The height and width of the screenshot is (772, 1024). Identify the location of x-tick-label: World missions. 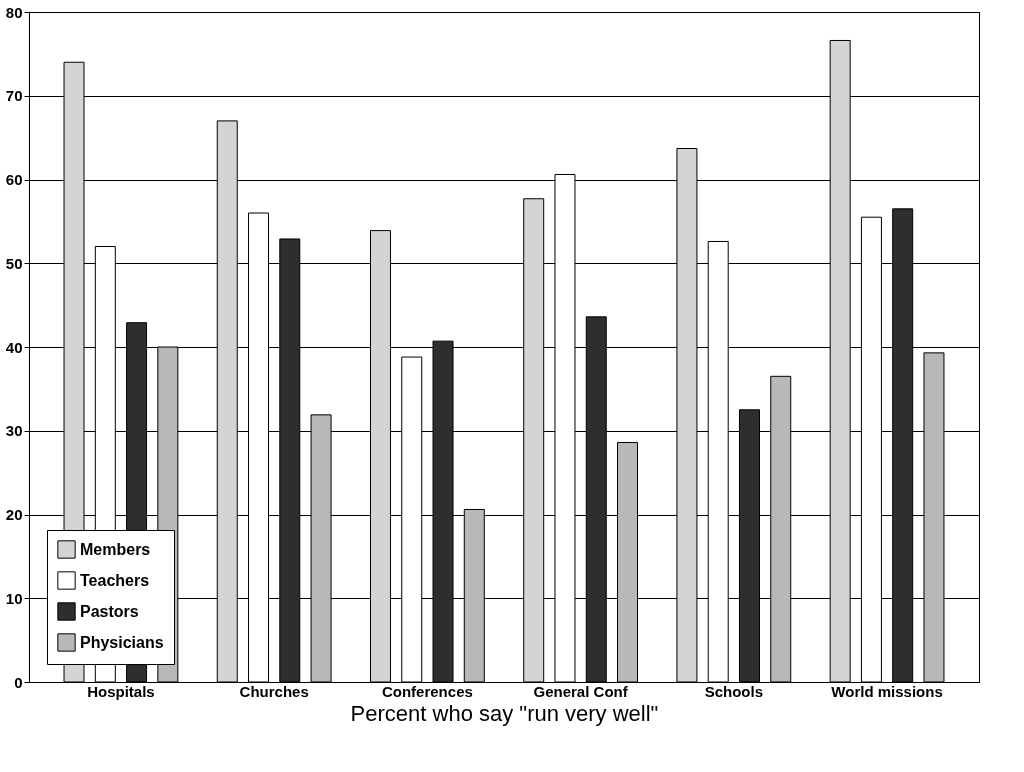
(887, 691).